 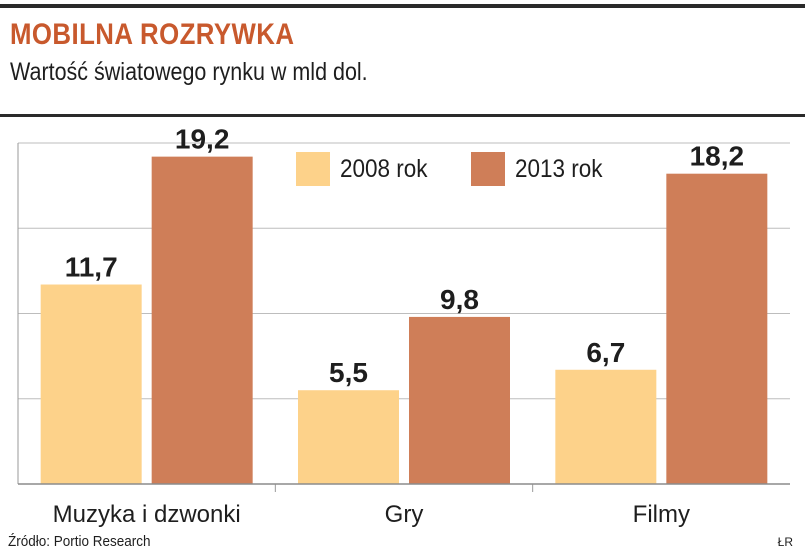 What do you see at coordinates (488, 169) in the screenshot?
I see `legend-swatch-2013` at bounding box center [488, 169].